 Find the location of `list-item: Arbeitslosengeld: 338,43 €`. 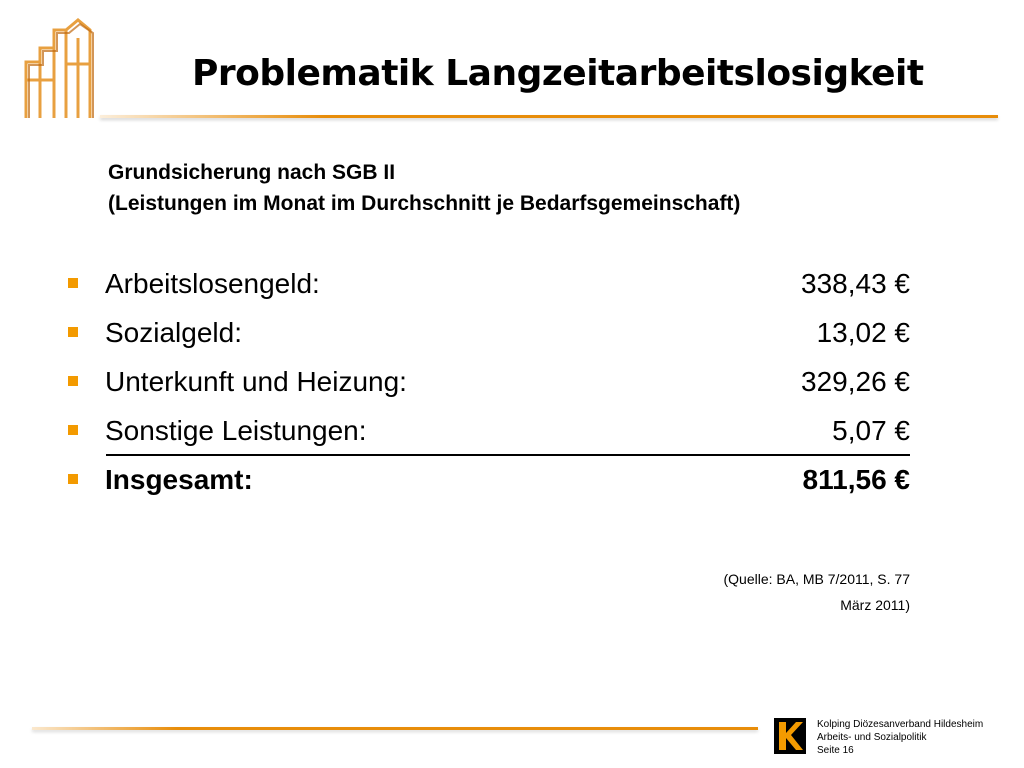

list-item: Arbeitslosengeld: 338,43 € is located at coordinates (490, 286).